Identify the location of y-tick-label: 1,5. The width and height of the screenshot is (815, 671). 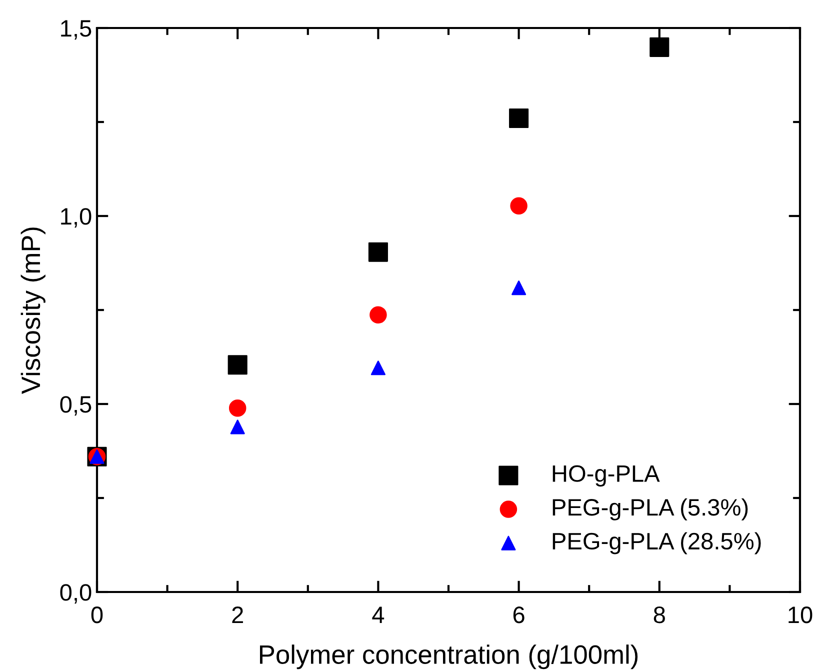
(76, 30).